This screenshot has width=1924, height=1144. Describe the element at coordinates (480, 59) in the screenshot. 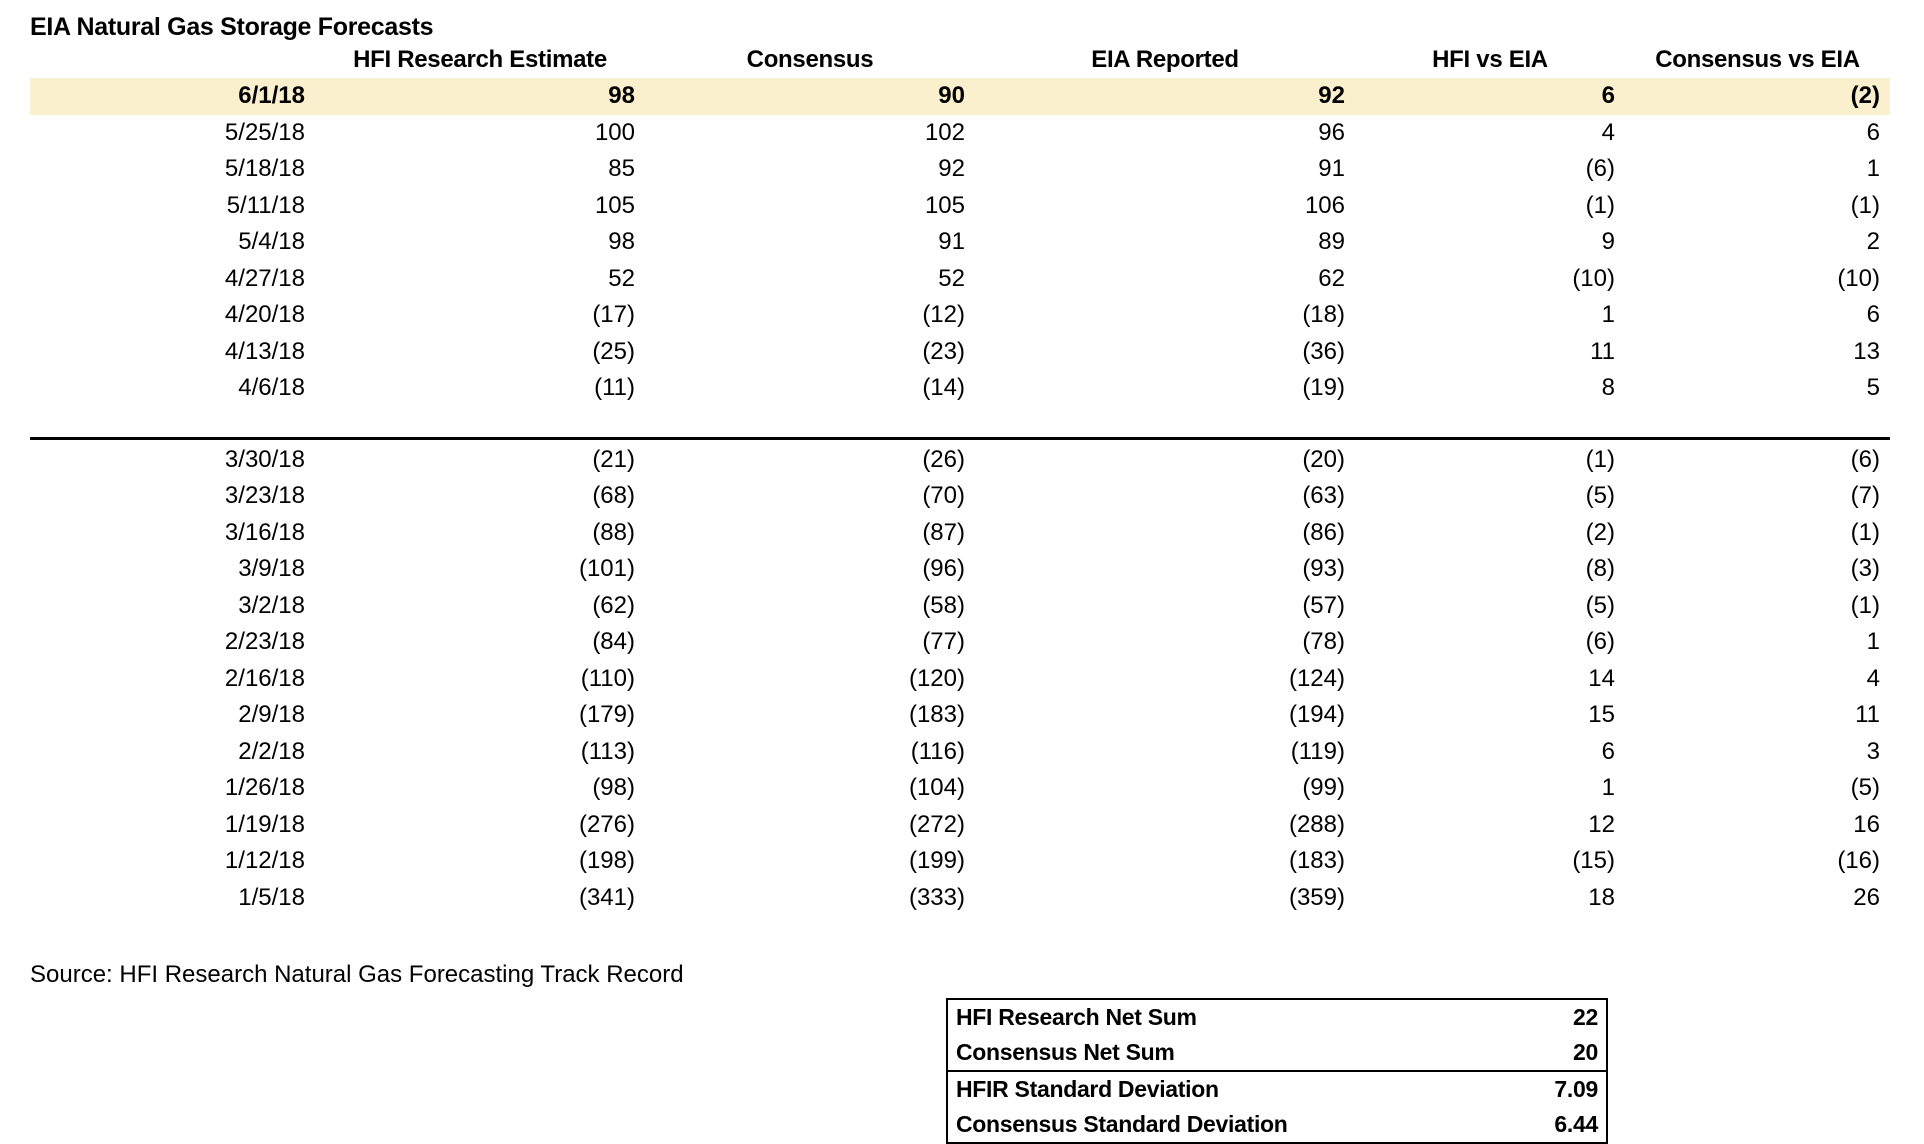

I see `column-header: HFI Research Estimate` at that location.